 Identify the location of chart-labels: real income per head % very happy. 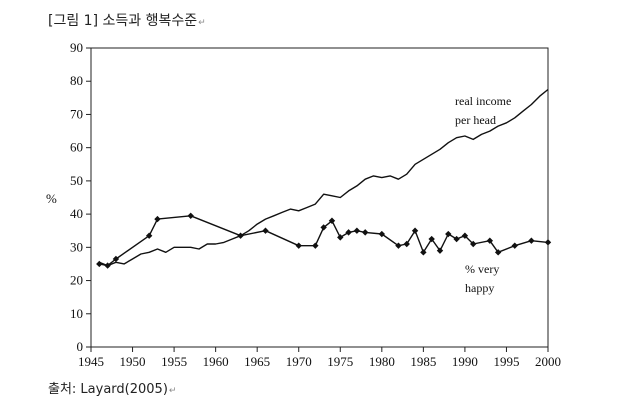
(483, 194).